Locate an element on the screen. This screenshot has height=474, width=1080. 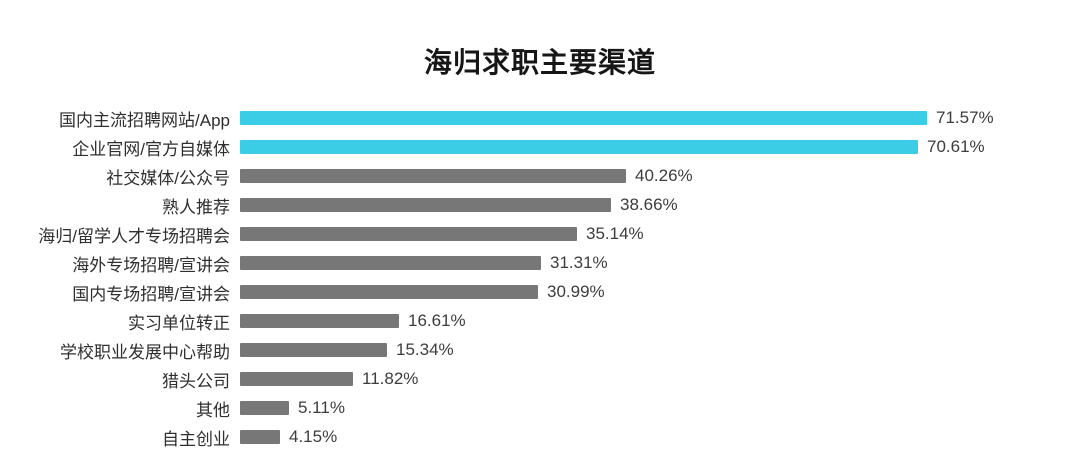
bar-track: 35.14% is located at coordinates (660, 234).